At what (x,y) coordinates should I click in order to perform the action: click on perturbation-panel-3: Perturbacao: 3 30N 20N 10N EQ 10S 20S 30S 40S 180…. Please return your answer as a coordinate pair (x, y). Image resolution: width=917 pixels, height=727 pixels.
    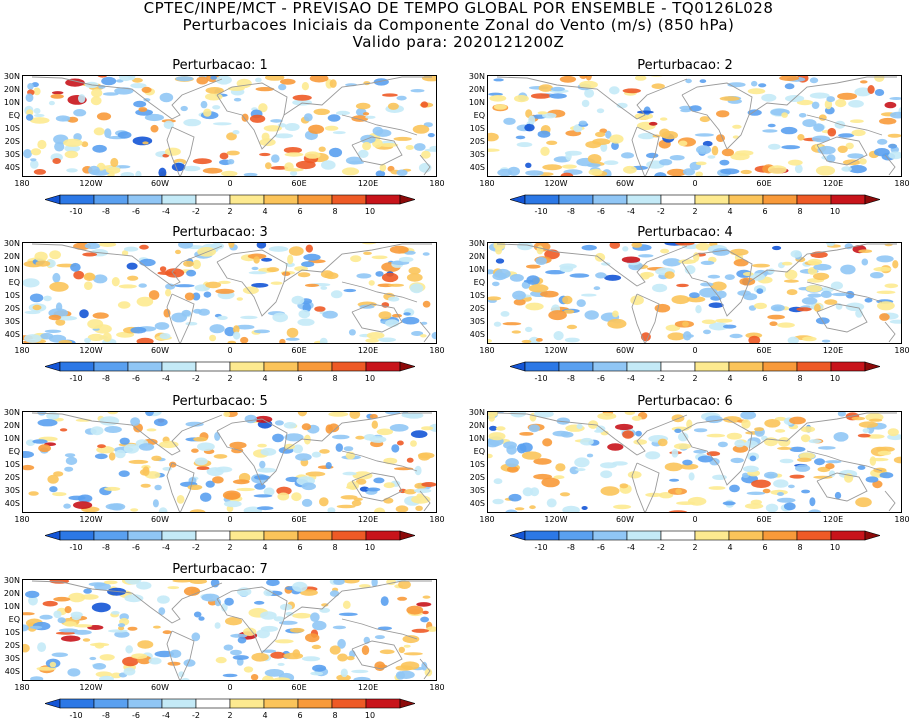
    Looking at the image, I should click on (222, 307).